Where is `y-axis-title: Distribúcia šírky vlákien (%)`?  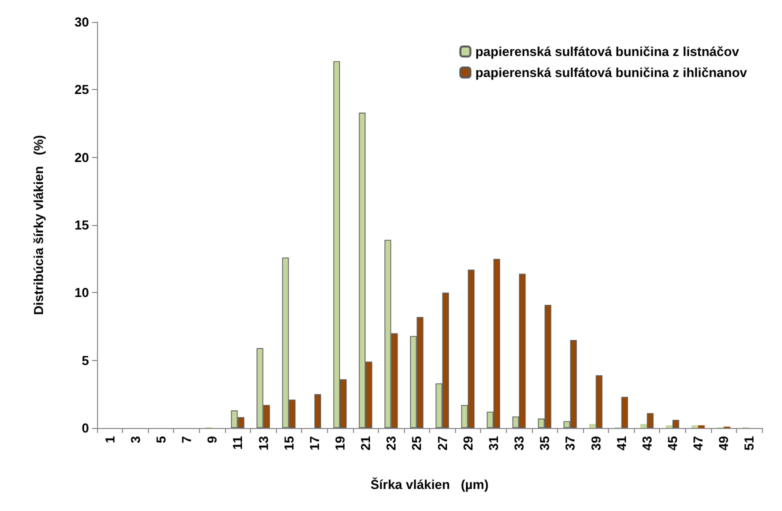 y-axis-title: Distribúcia šírky vlákien (%) is located at coordinates (38, 225).